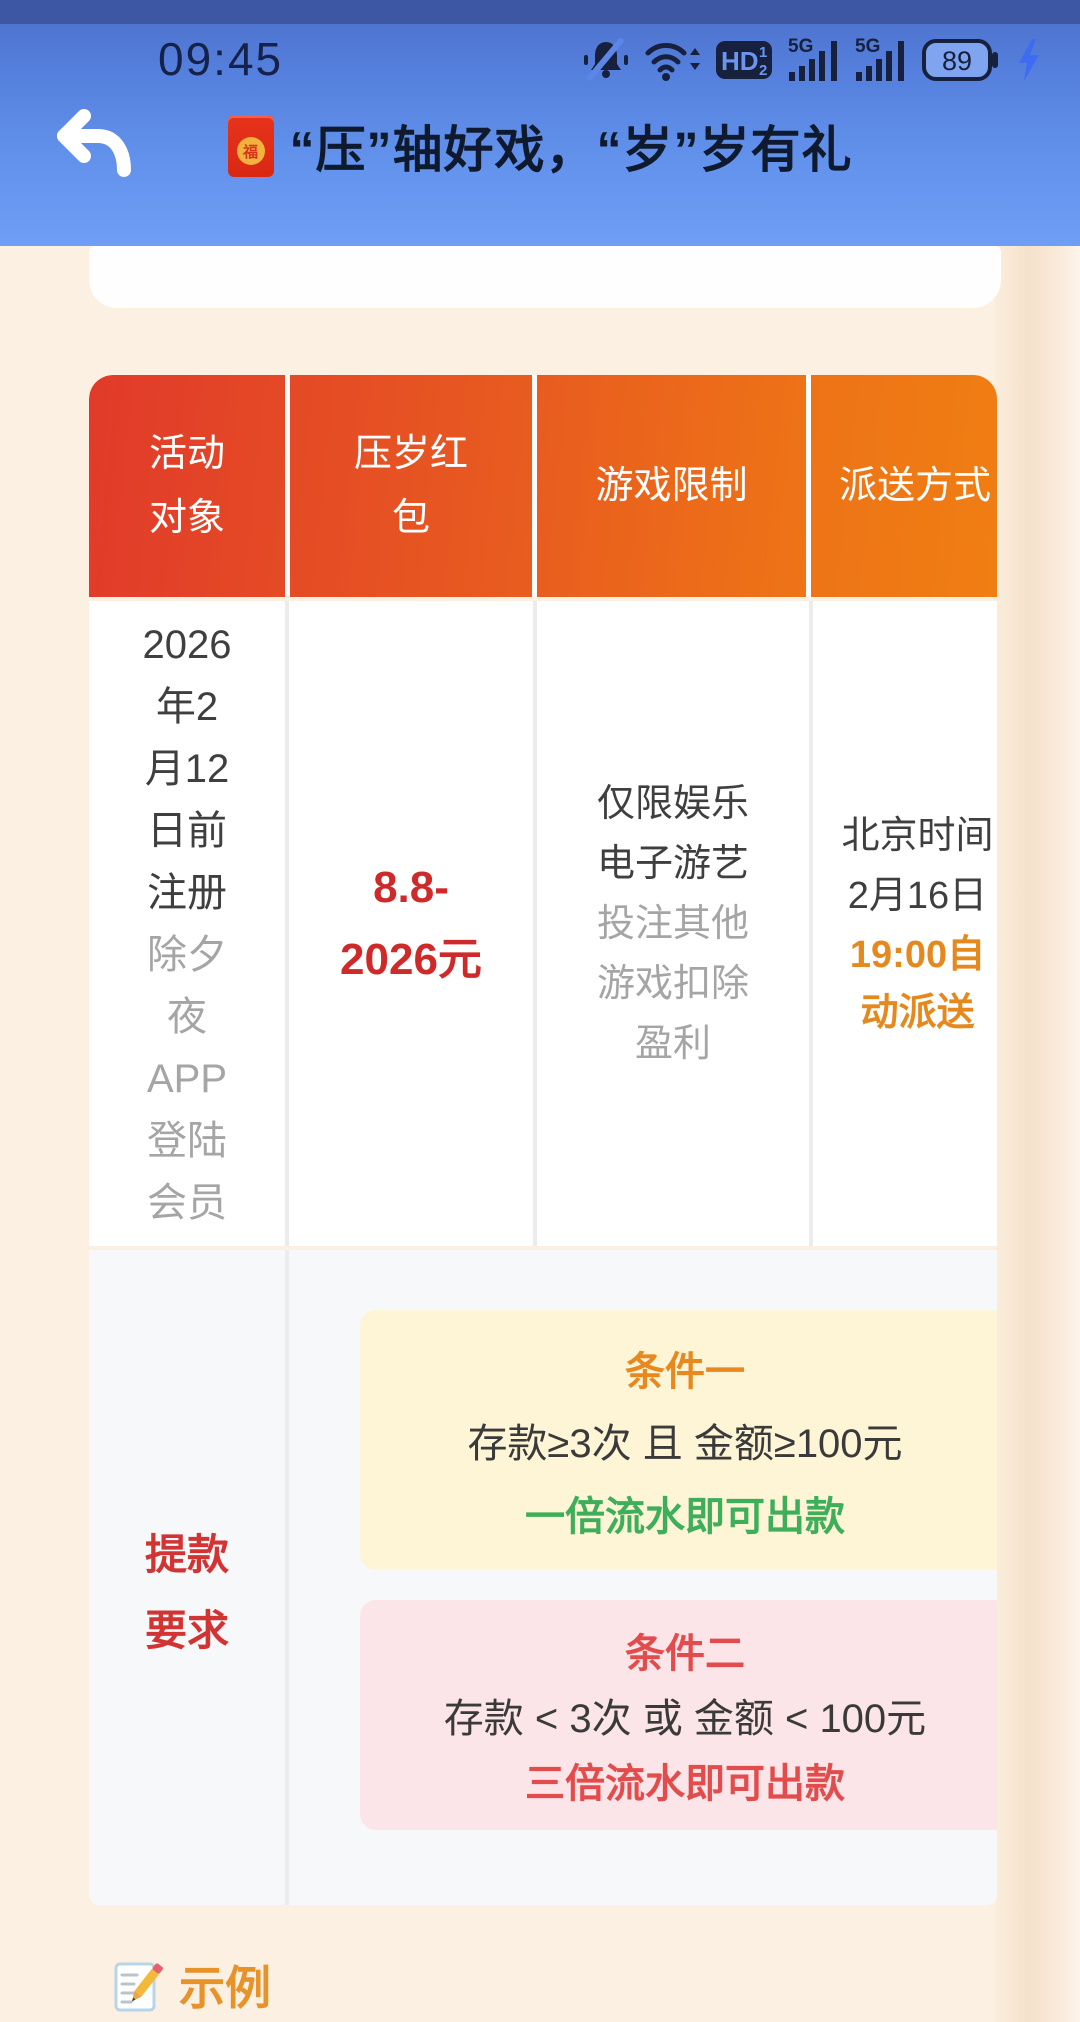 The width and height of the screenshot is (1080, 2022). I want to click on table-header-row: 活动 对象 压岁红 包 游戏限制 派送方式, so click(543, 486).